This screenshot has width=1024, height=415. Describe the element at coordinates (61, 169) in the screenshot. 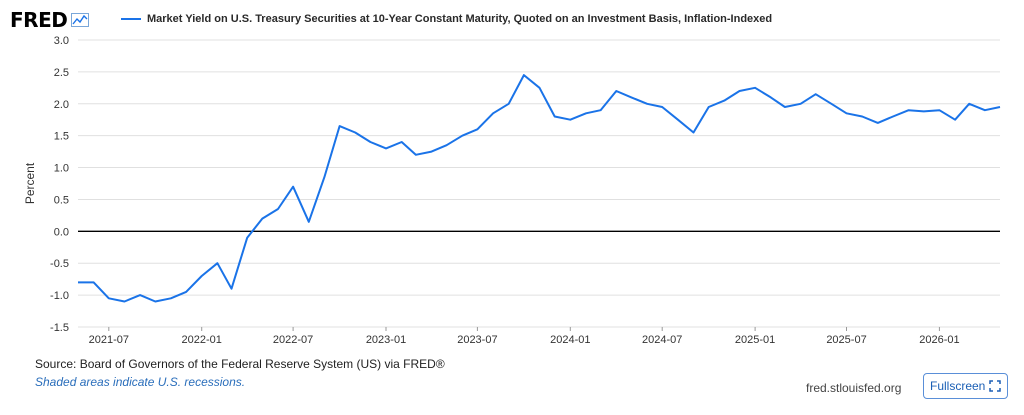

I see `y-tick-label: 1.0` at that location.